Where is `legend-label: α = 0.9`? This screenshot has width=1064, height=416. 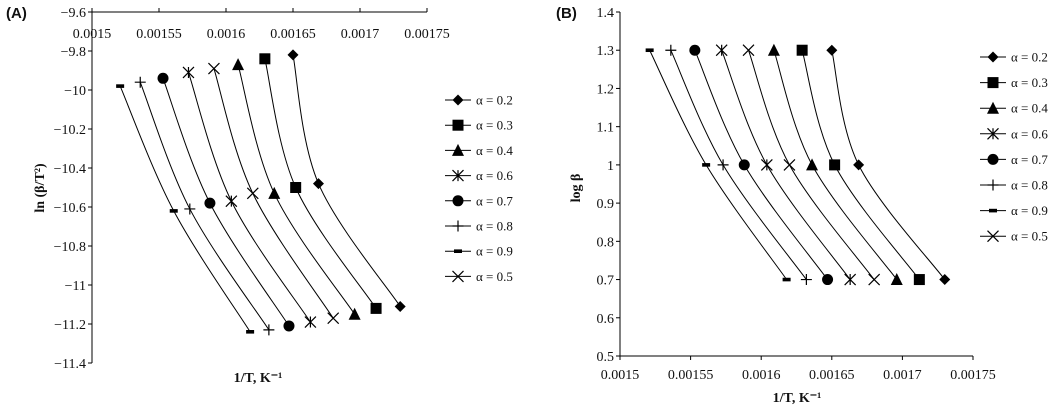 legend-label: α = 0.9 is located at coordinates (494, 251).